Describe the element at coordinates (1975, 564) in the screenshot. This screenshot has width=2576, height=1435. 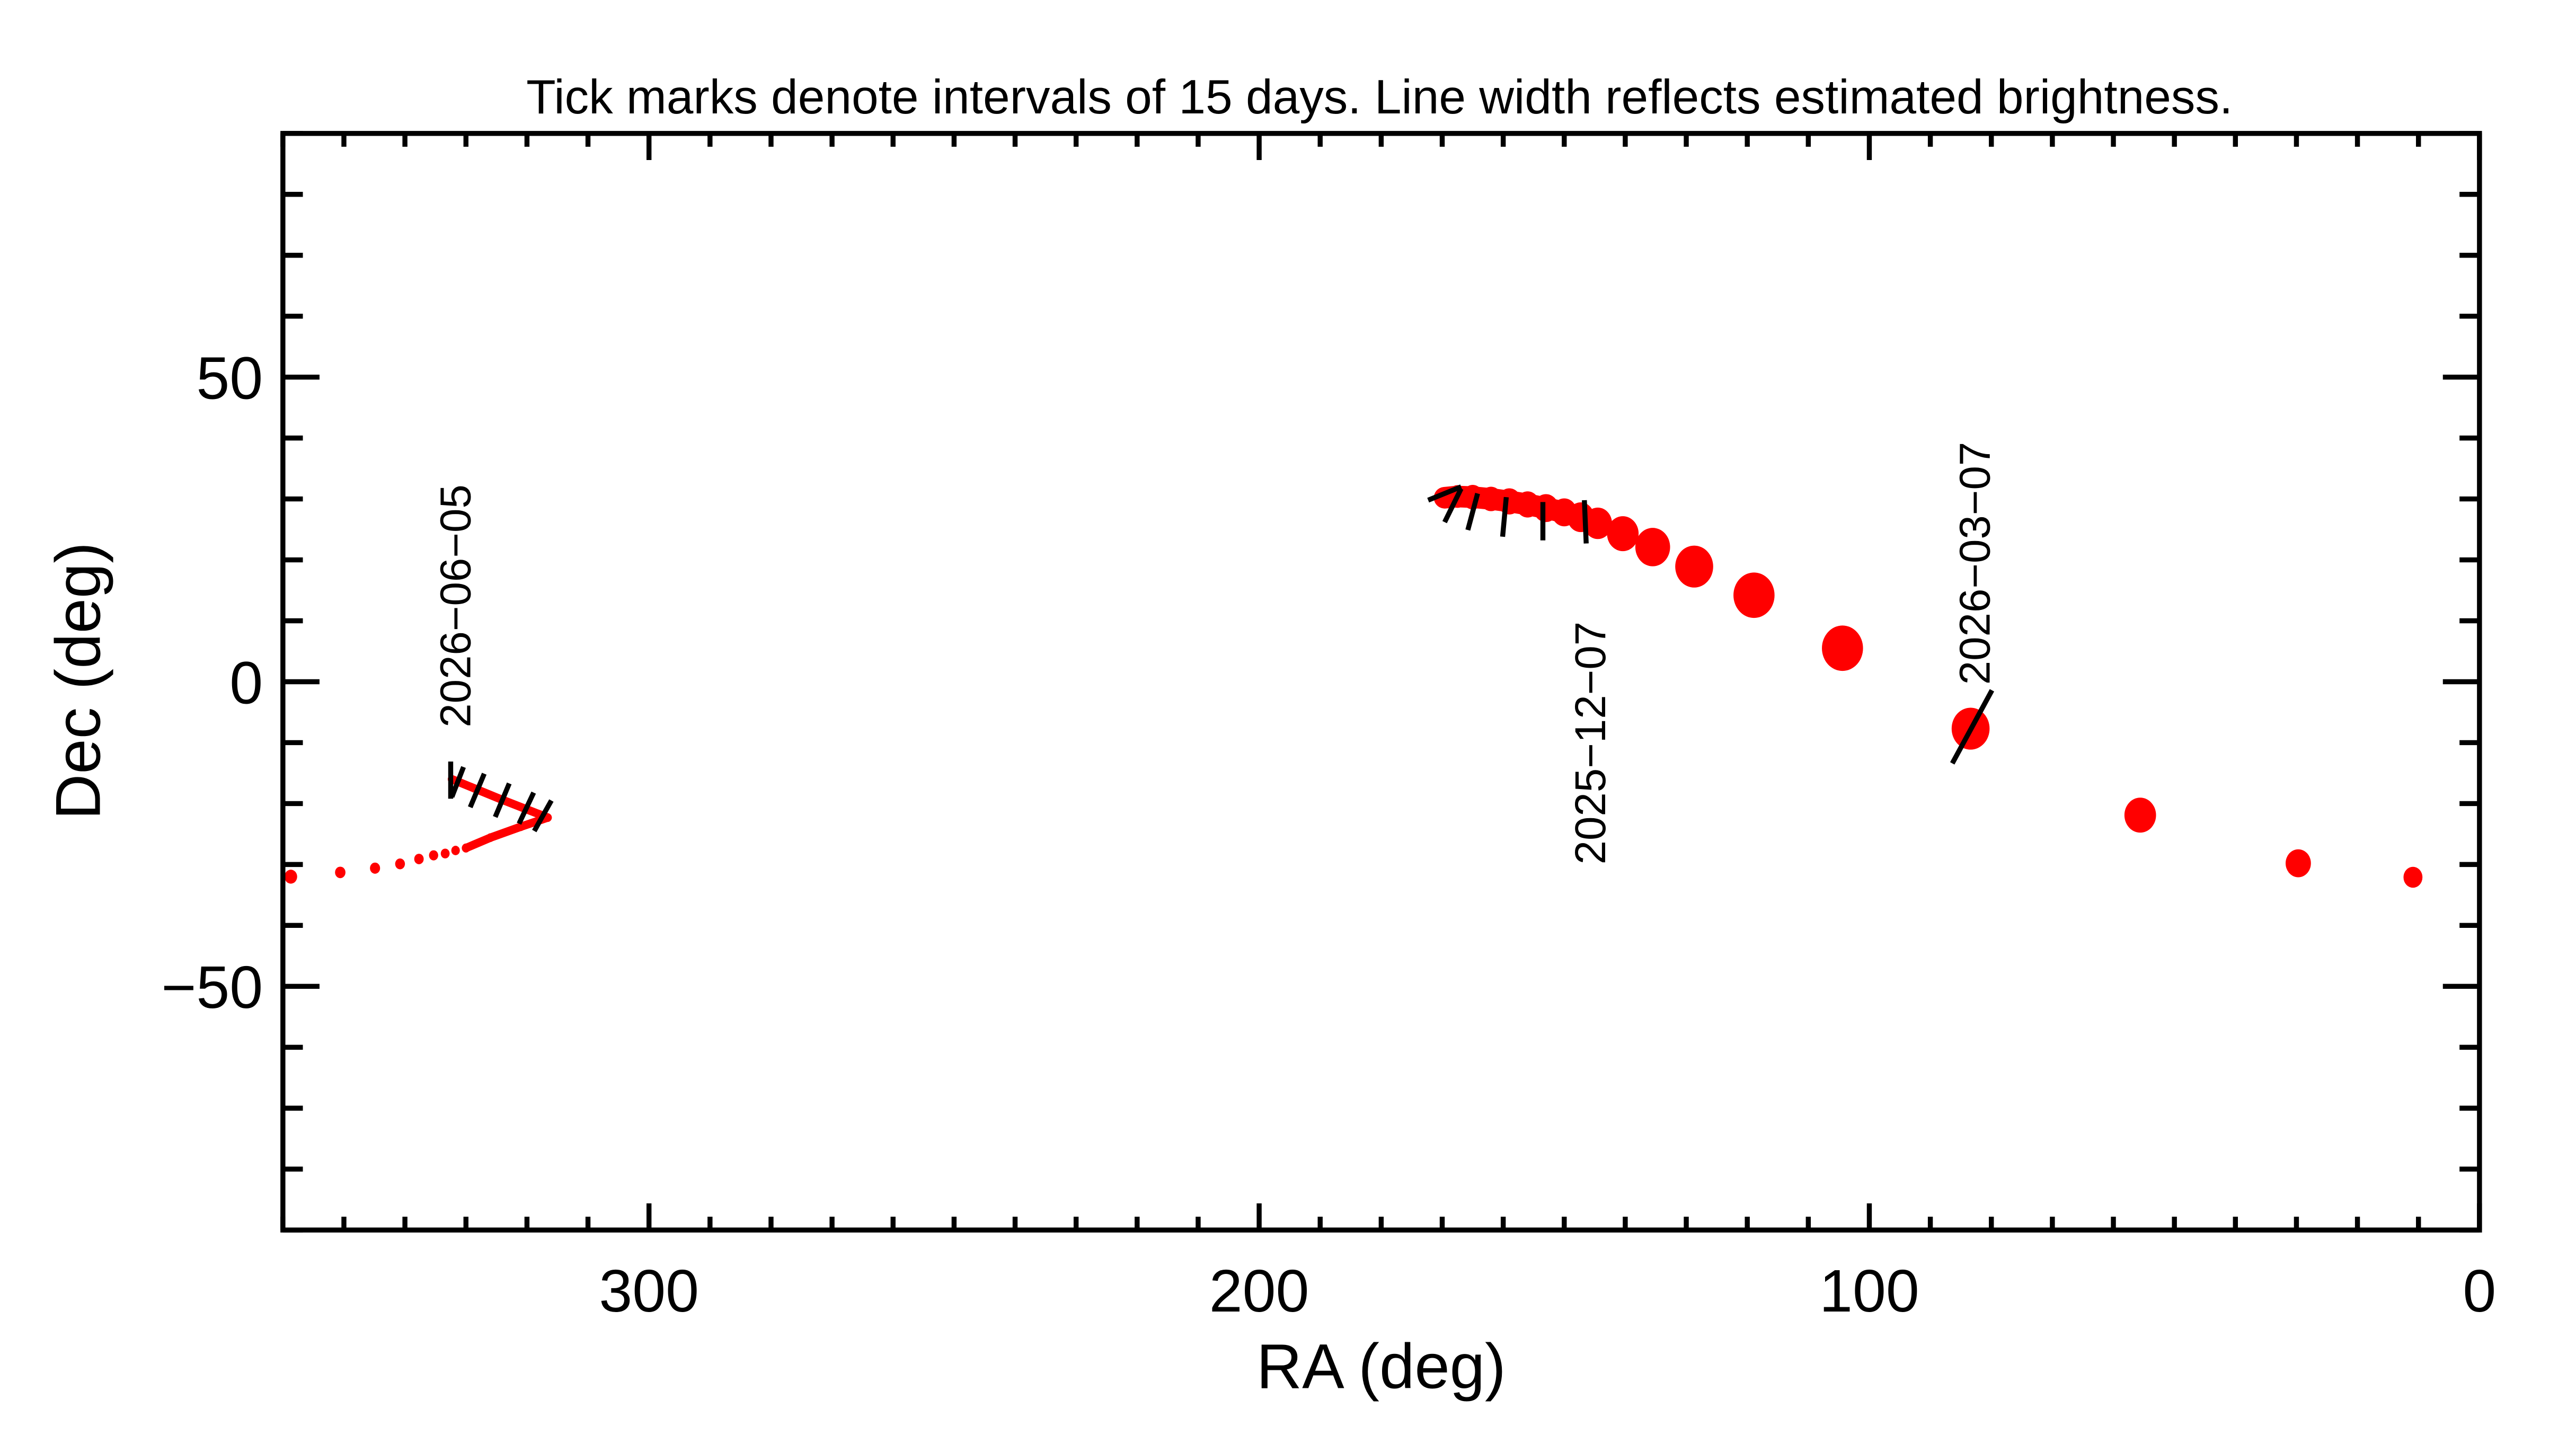
I see `date-label: 2026−03−07` at that location.